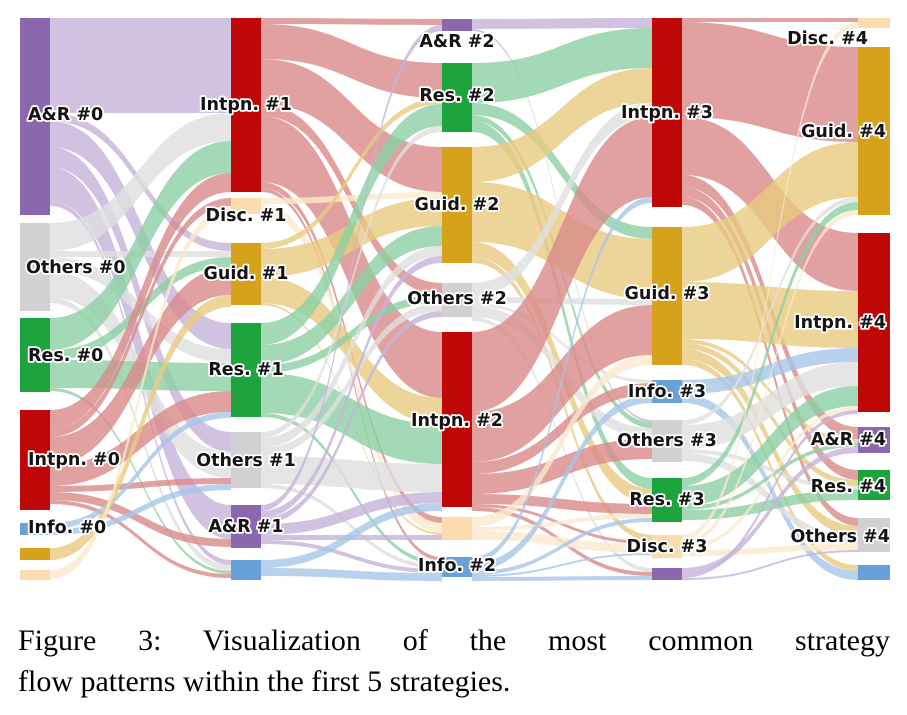 This screenshot has width=907, height=715. I want to click on sankey-node-re1, so click(246, 370).